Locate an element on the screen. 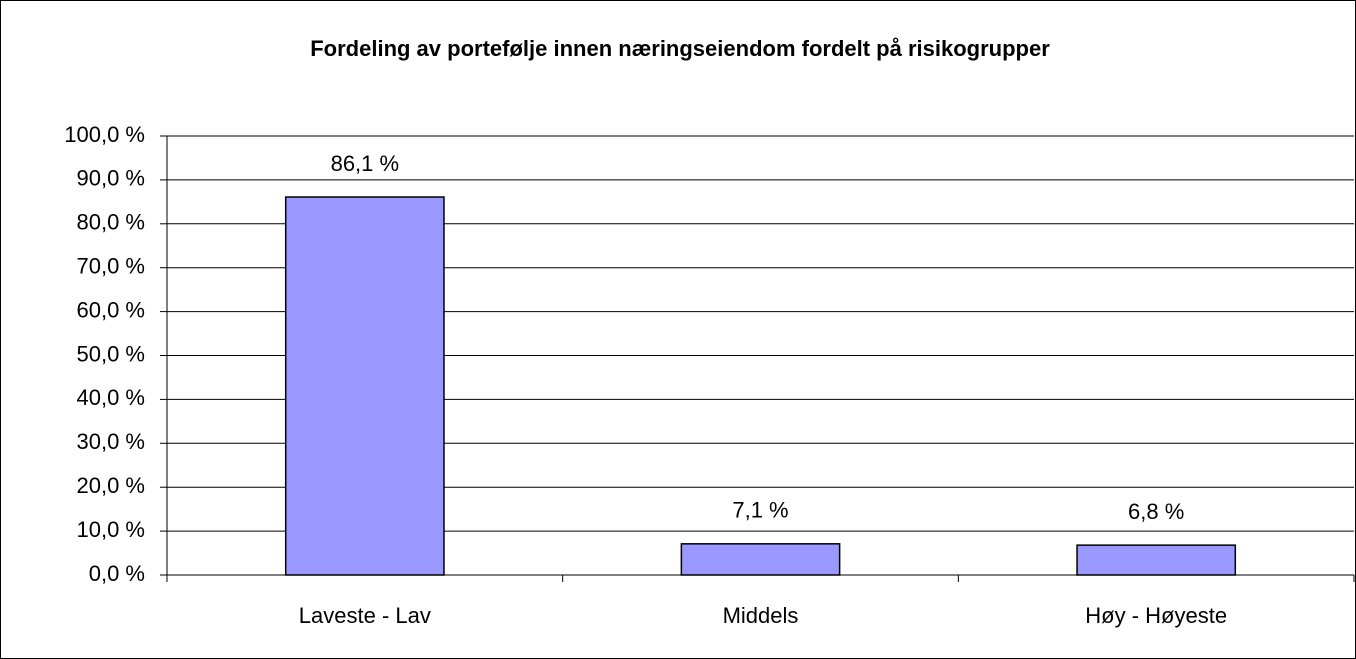 The height and width of the screenshot is (659, 1356). y-tick-label: 90,0 % is located at coordinates (111, 178).